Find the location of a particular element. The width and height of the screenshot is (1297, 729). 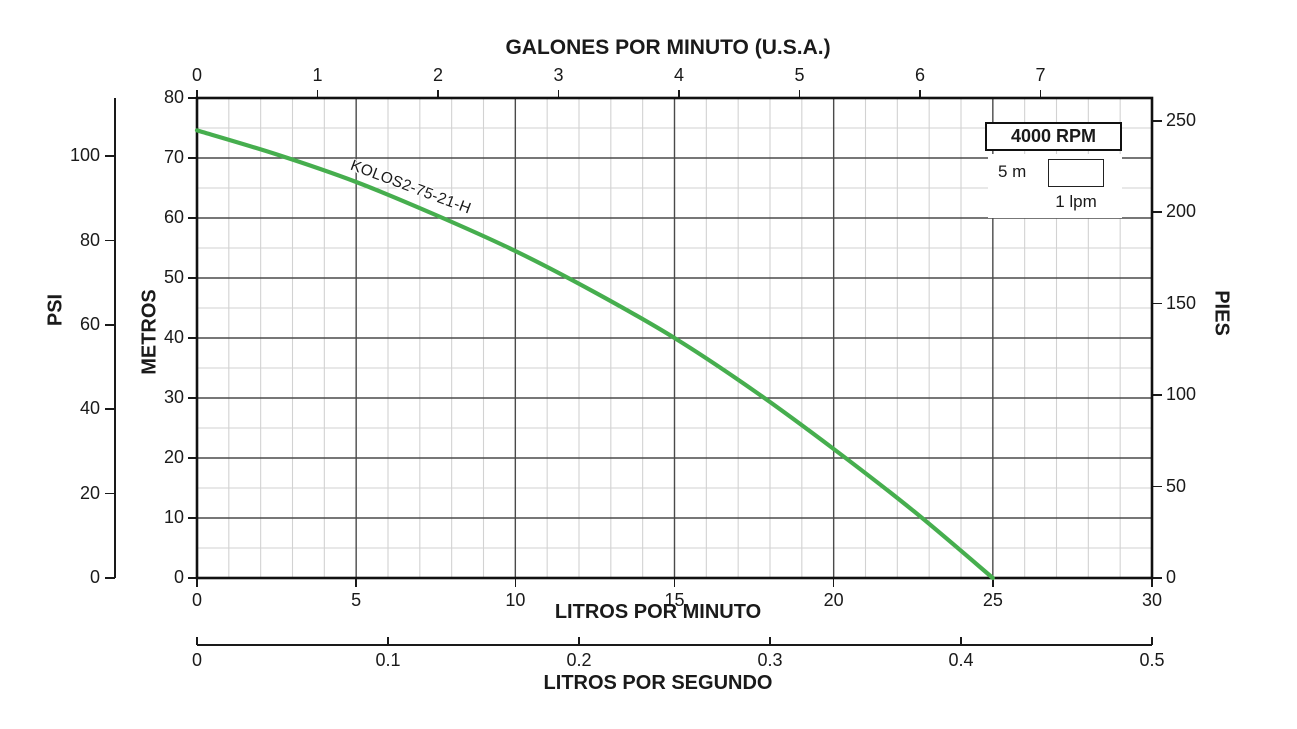

metros-tick-label: 20 is located at coordinates (173, 457).